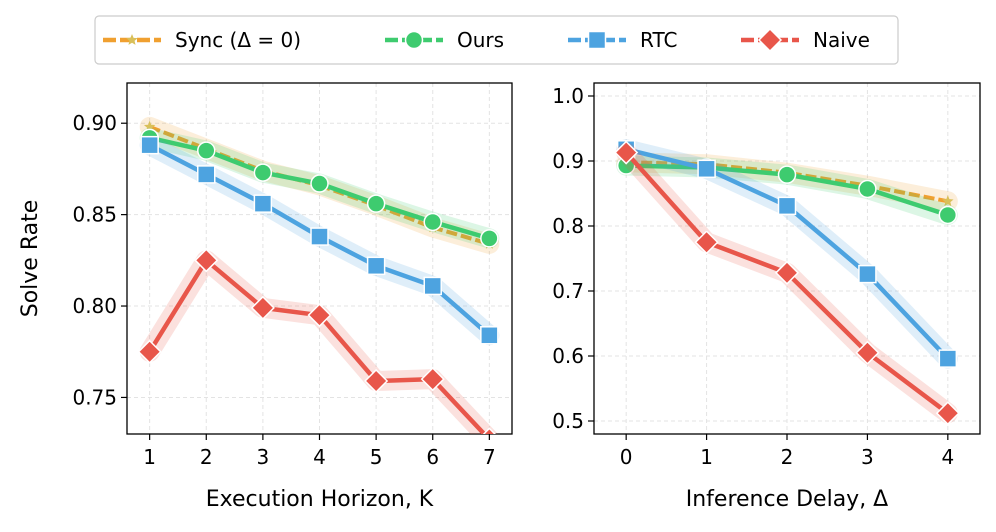  Describe the element at coordinates (597, 40) in the screenshot. I see `legend-marker-rtc` at that location.